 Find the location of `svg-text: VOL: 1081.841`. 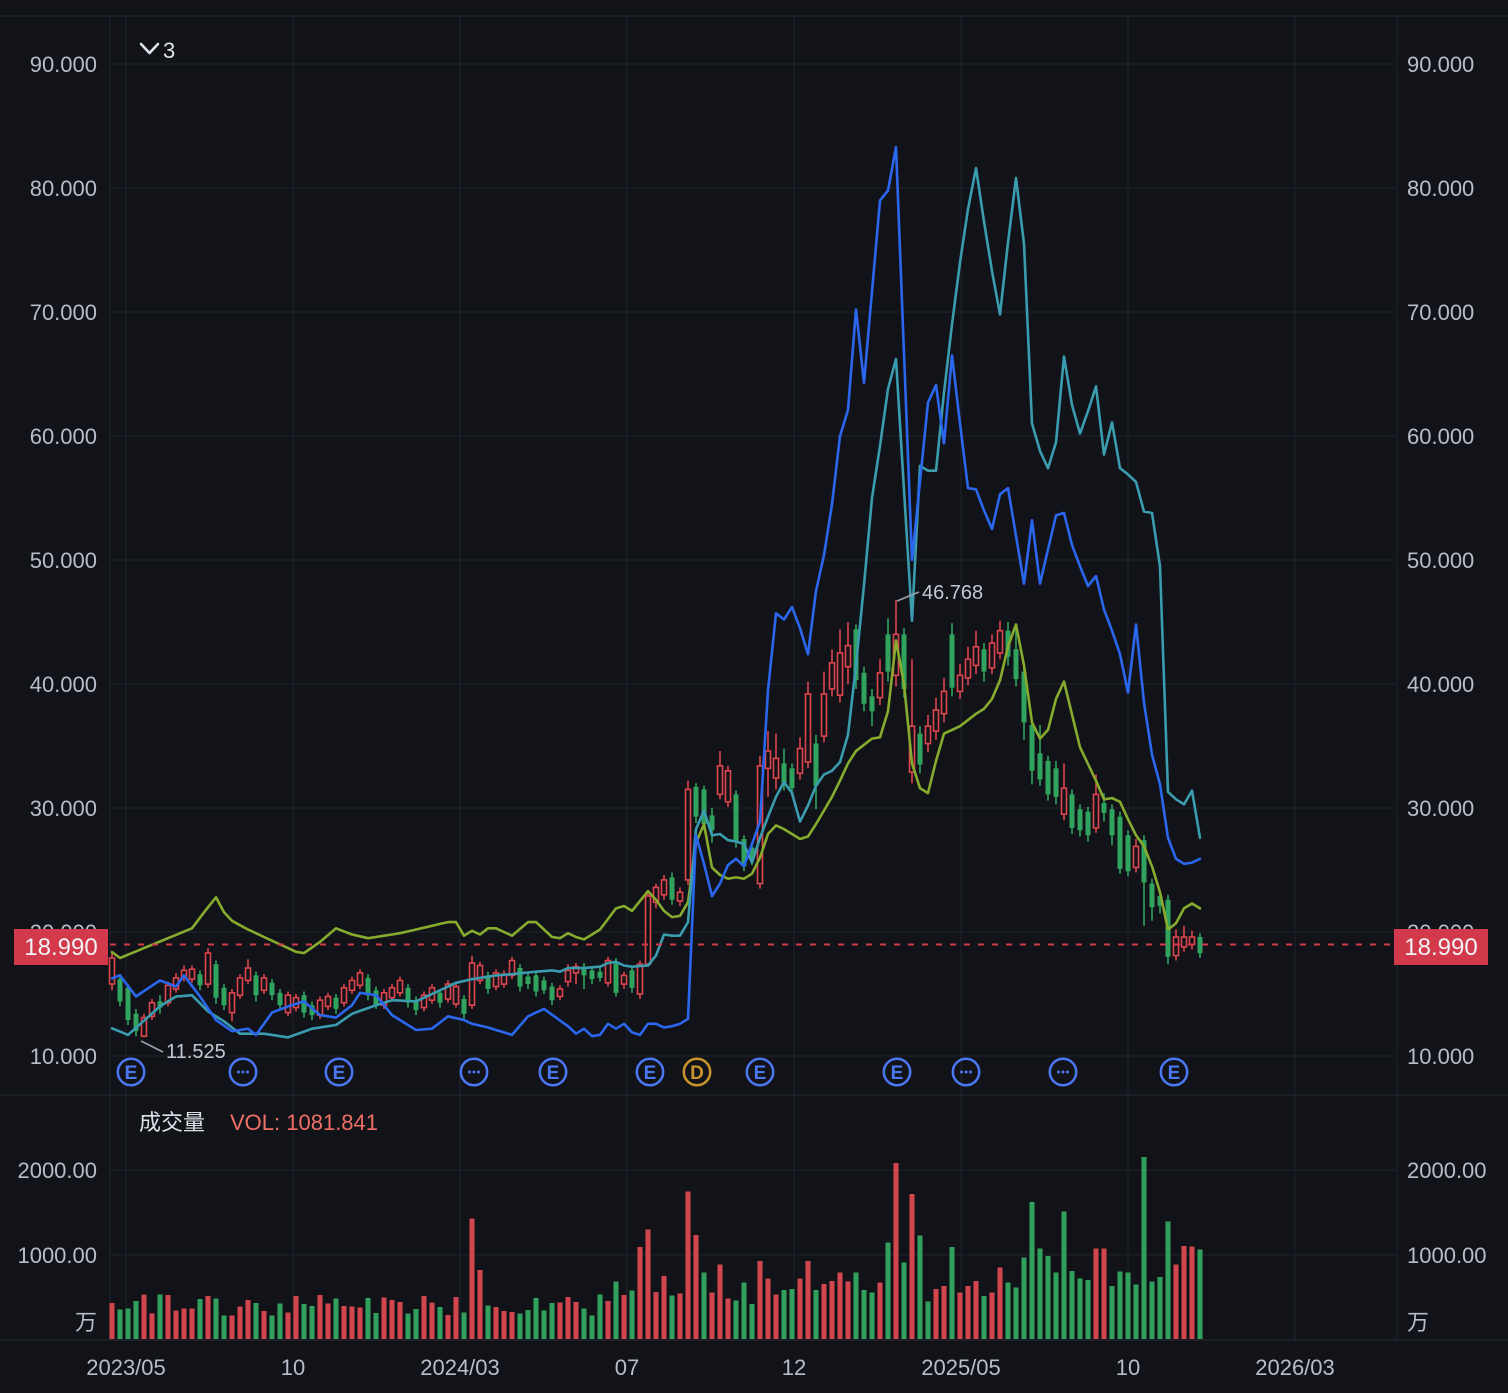

svg-text: VOL: 1081.841 is located at coordinates (304, 1122).